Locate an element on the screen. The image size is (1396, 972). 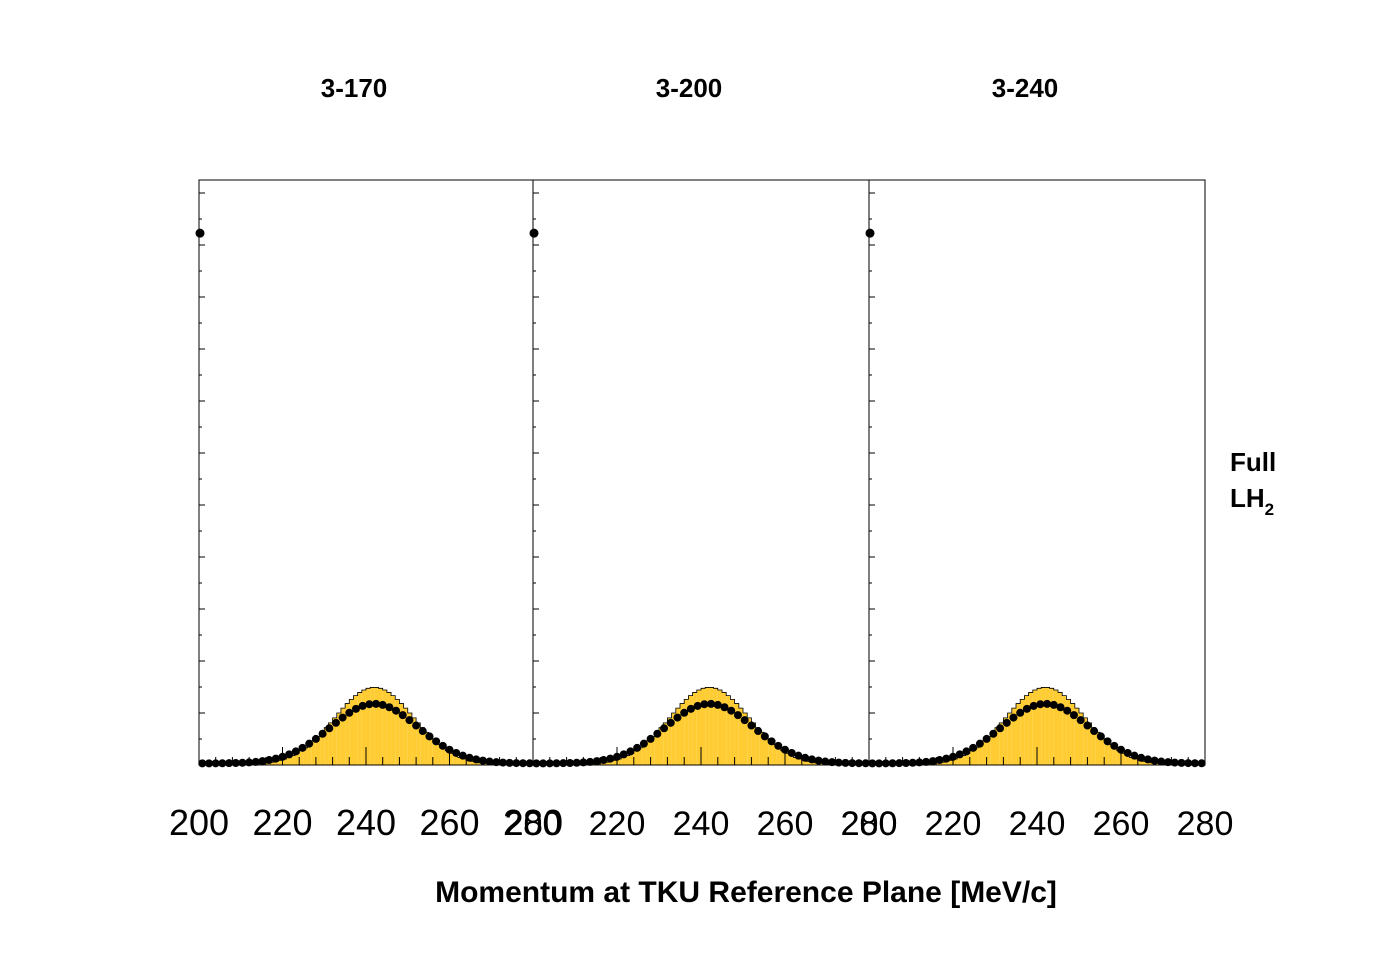
side-label-full: Full is located at coordinates (1253, 462).